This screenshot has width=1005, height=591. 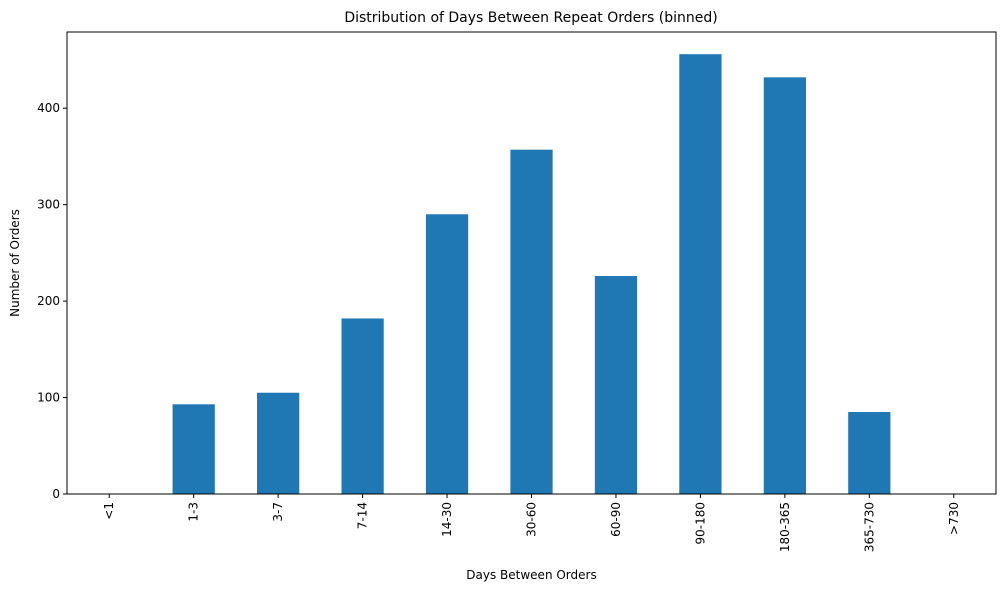 What do you see at coordinates (700, 523) in the screenshot?
I see `x-tick-label-7: 90-180` at bounding box center [700, 523].